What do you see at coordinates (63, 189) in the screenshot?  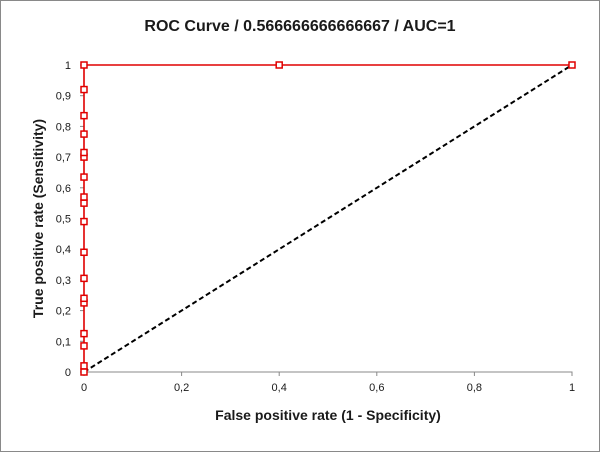 I see `y-tick-label: 0,6` at bounding box center [63, 189].